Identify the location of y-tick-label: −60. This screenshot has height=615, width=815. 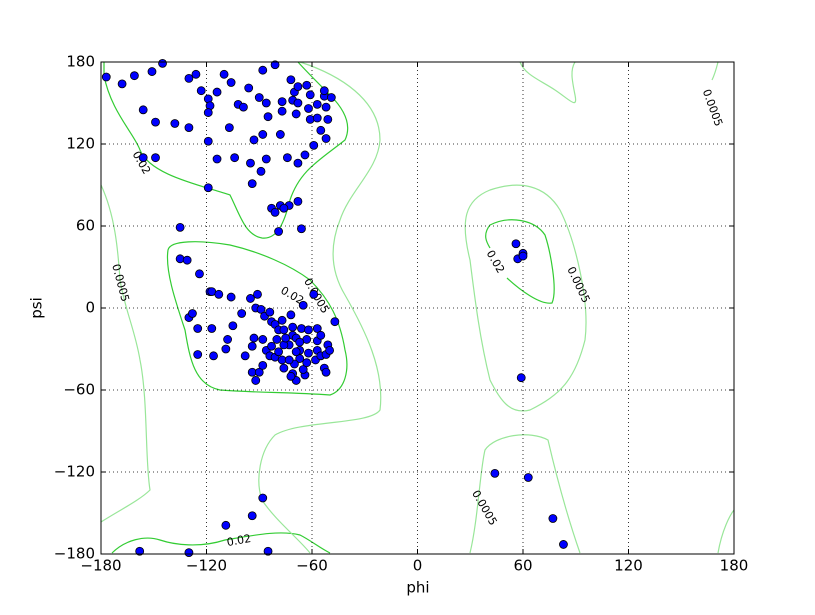
(79, 390).